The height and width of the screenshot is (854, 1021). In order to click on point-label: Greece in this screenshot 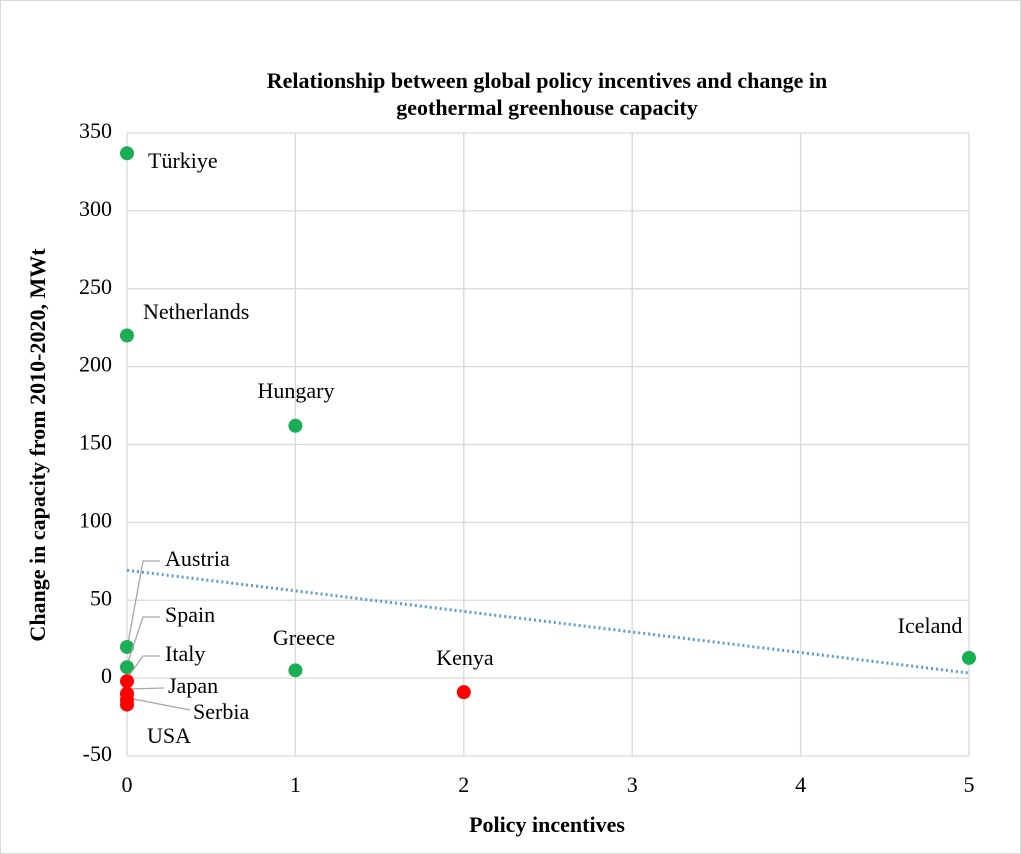, I will do `click(304, 637)`.